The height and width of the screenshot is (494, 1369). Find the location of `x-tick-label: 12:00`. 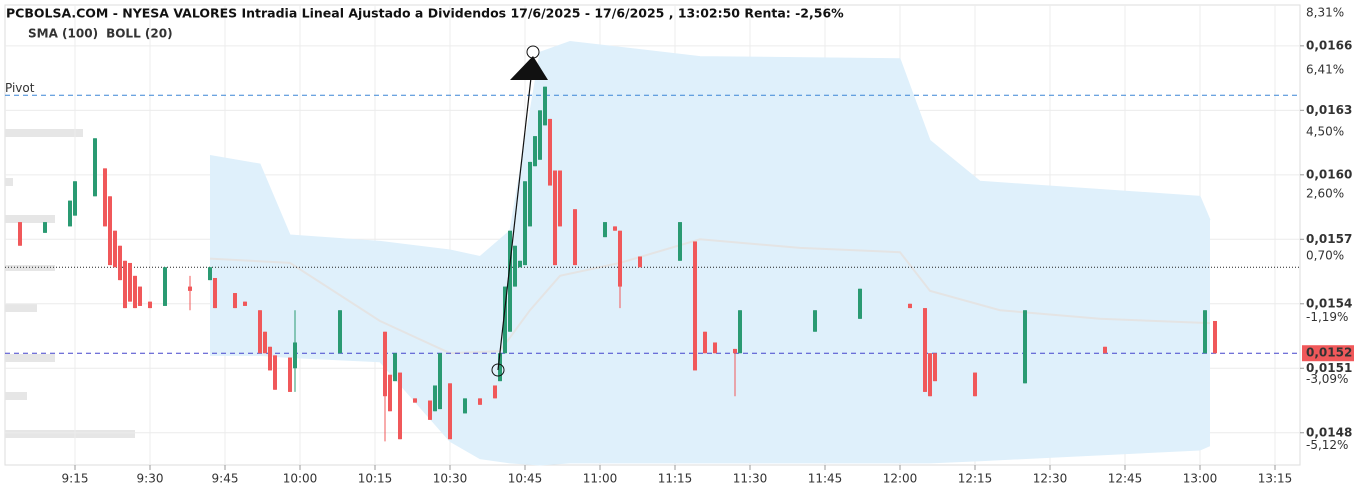

x-tick-label: 12:00 is located at coordinates (900, 479).